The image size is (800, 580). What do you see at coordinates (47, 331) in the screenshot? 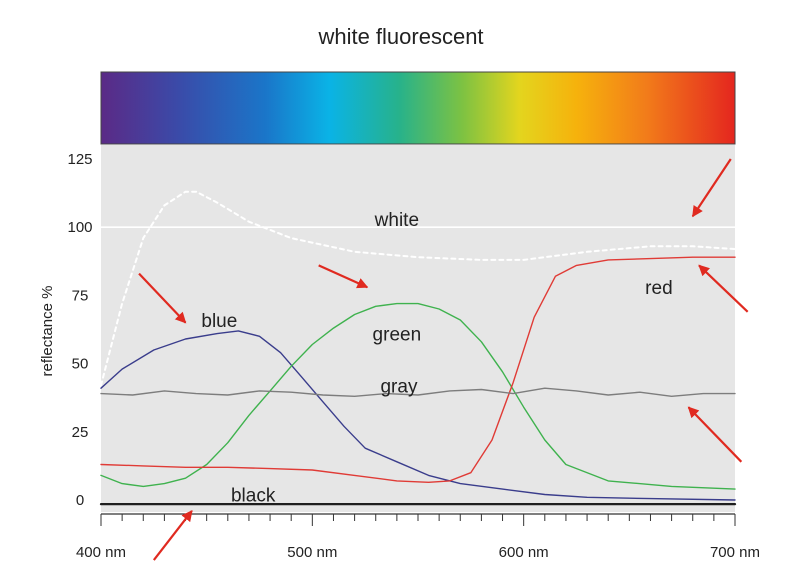
I see `y-axis-label: reflectance %` at bounding box center [47, 331].